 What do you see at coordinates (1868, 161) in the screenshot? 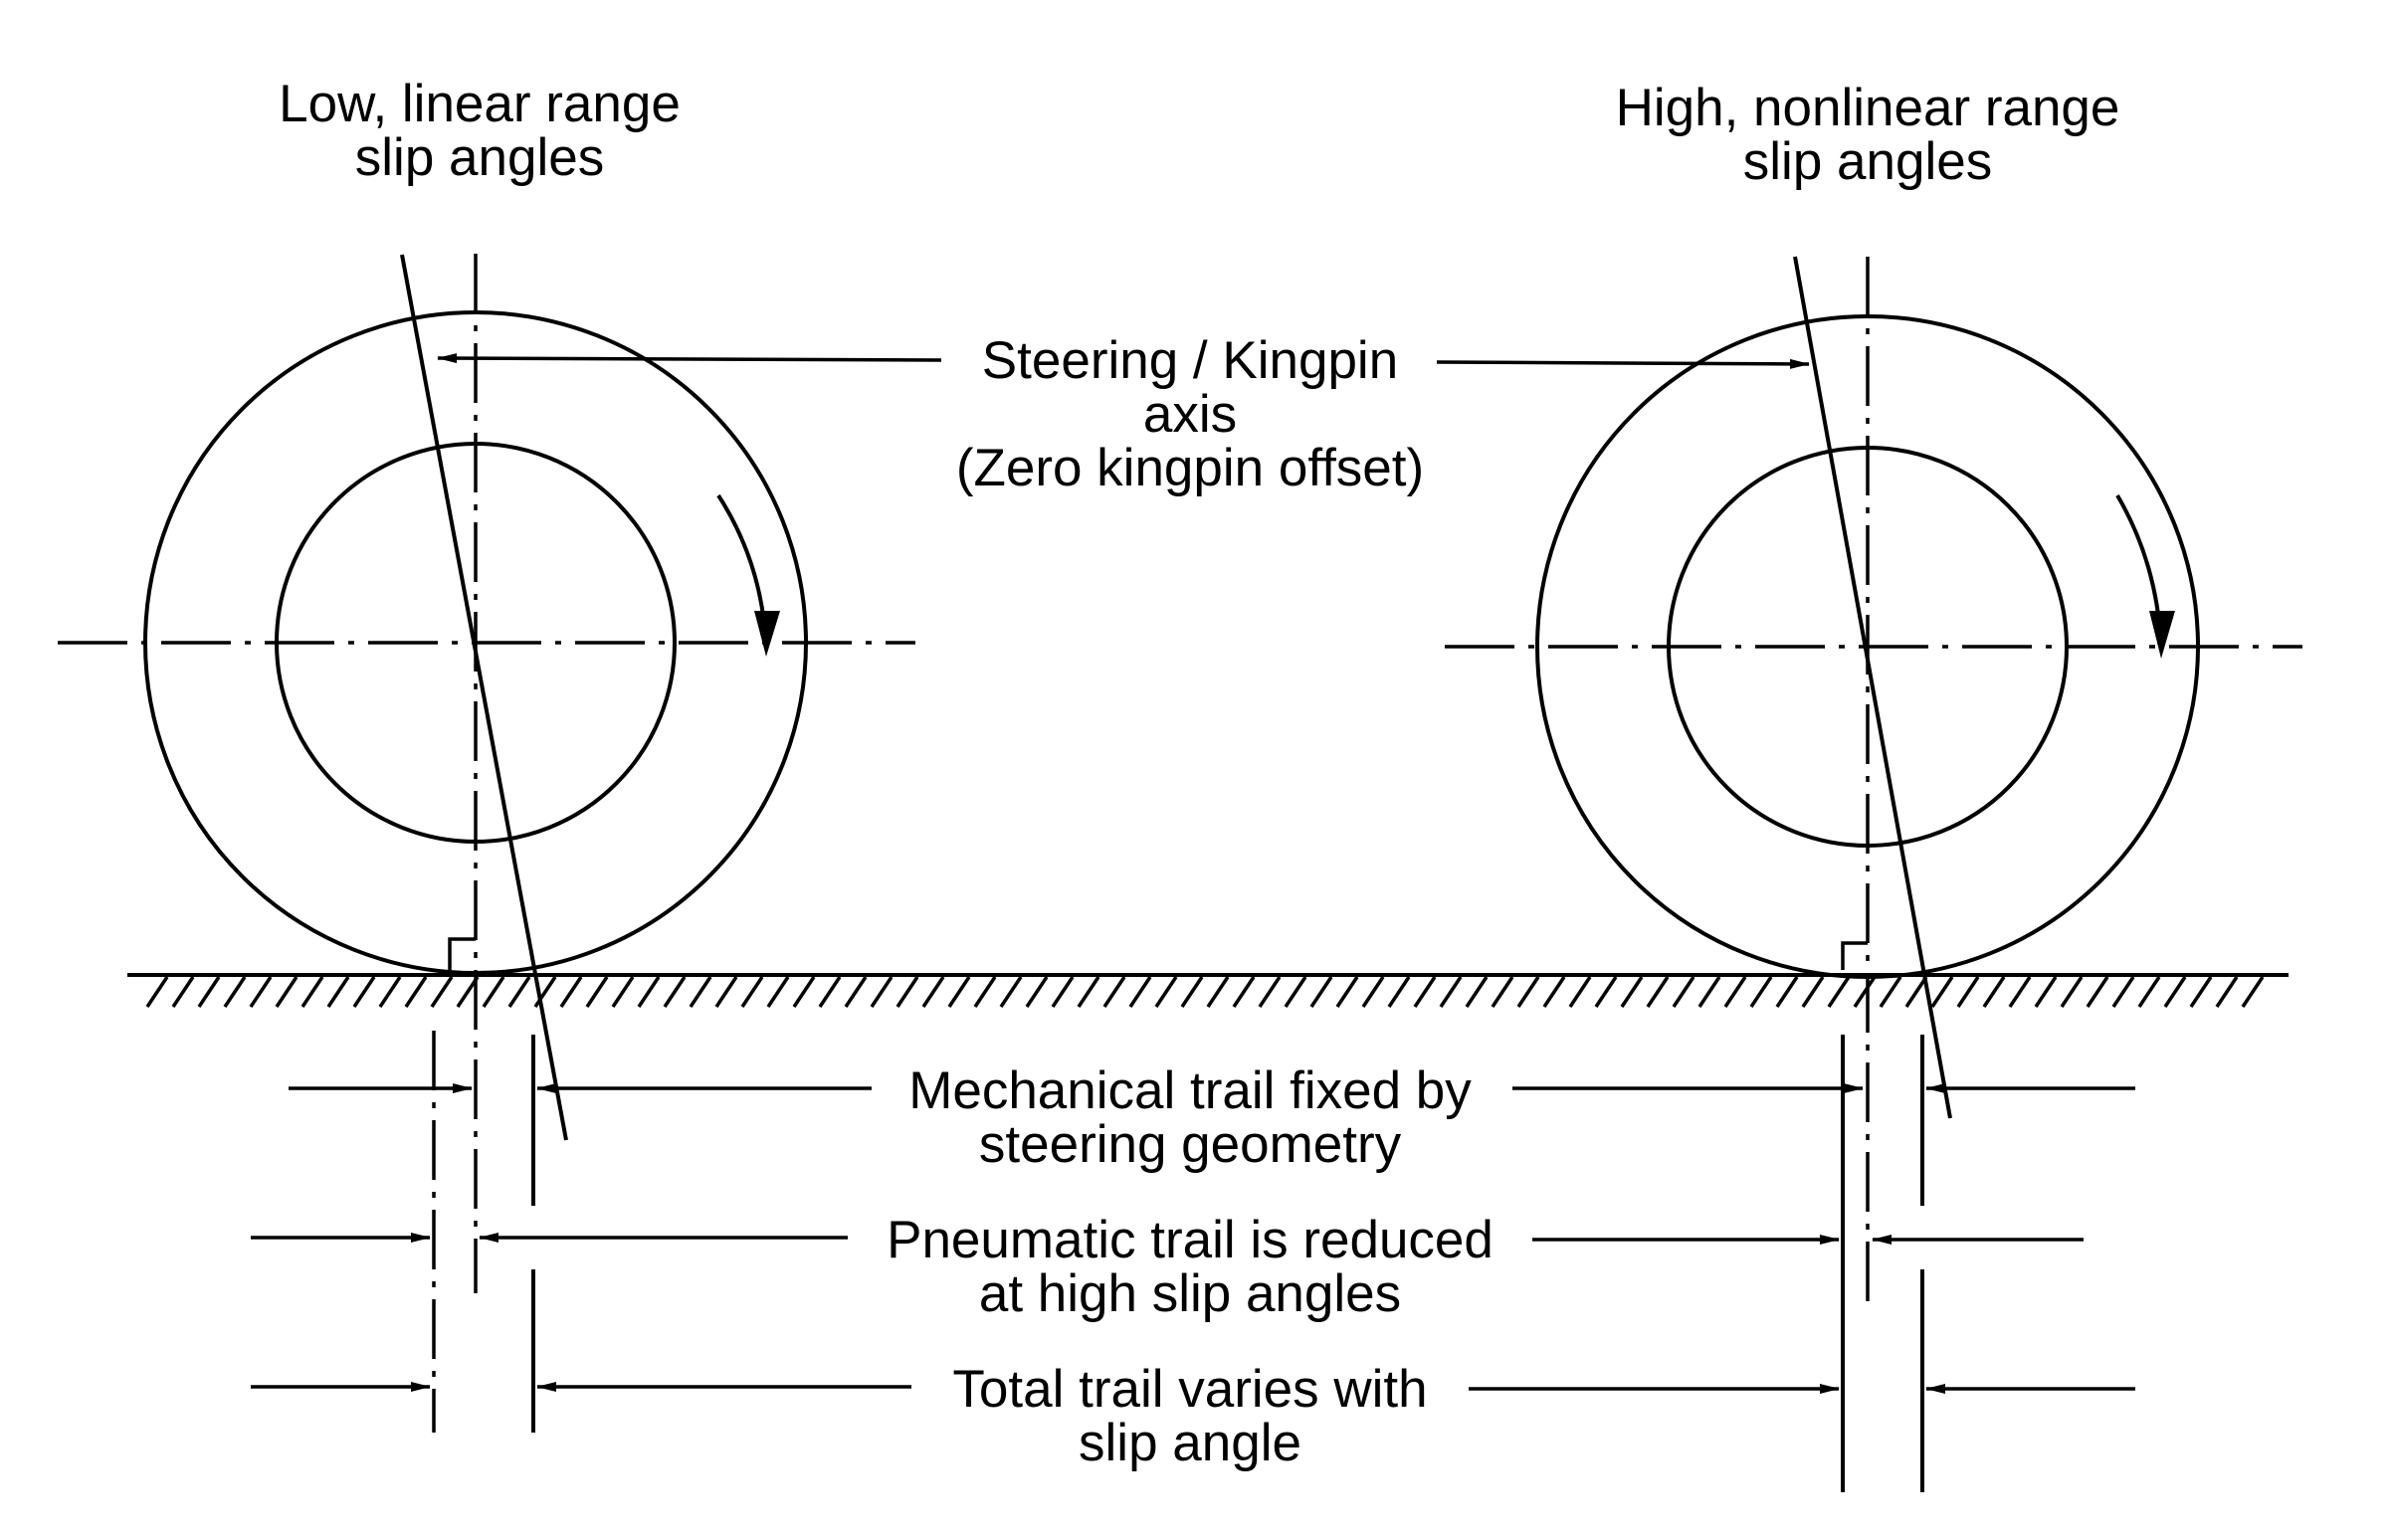
I see `right-title-line2: slip angles` at bounding box center [1868, 161].